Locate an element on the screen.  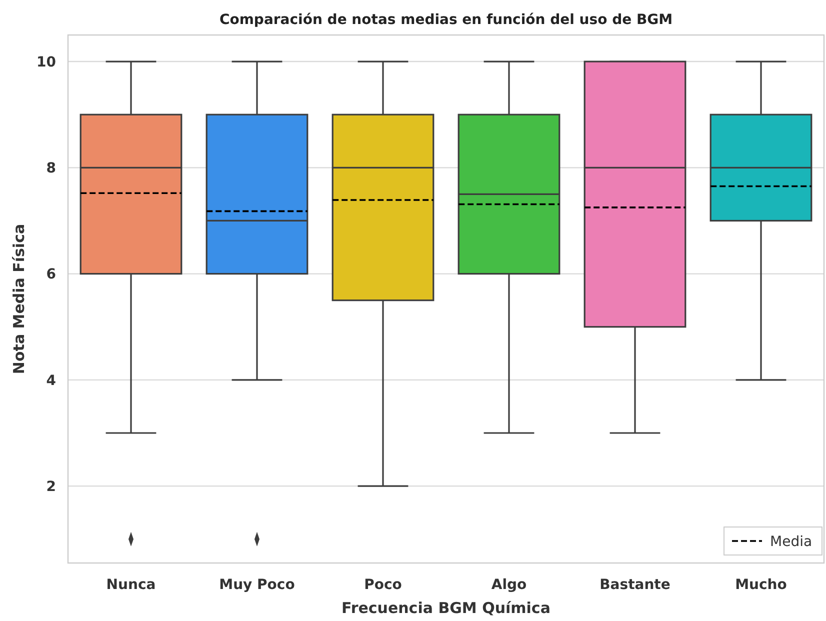
x-tick-label: Mucho is located at coordinates (761, 585).